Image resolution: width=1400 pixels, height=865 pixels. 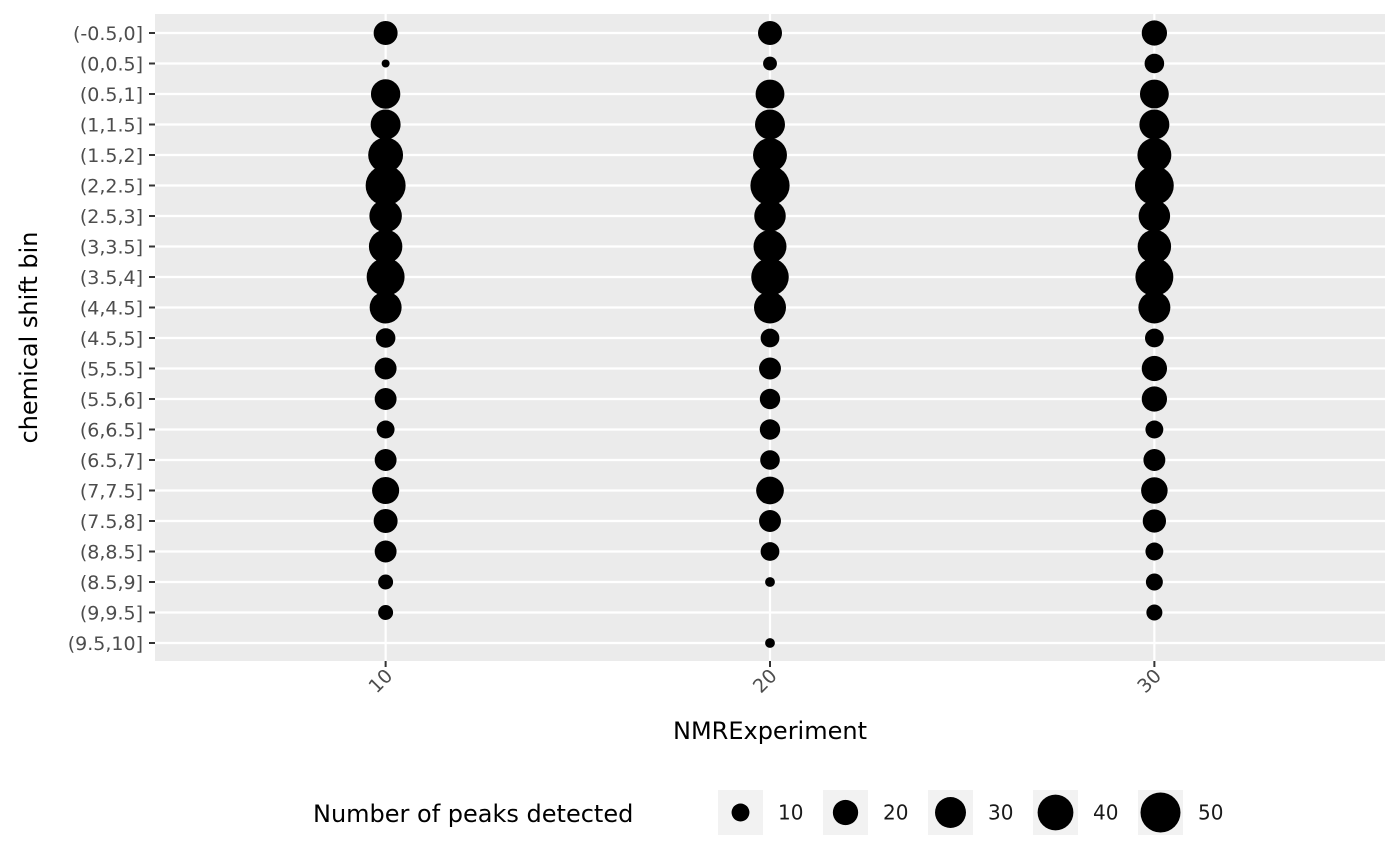 I want to click on y-tick-label: (0,0.5], so click(x=111, y=65).